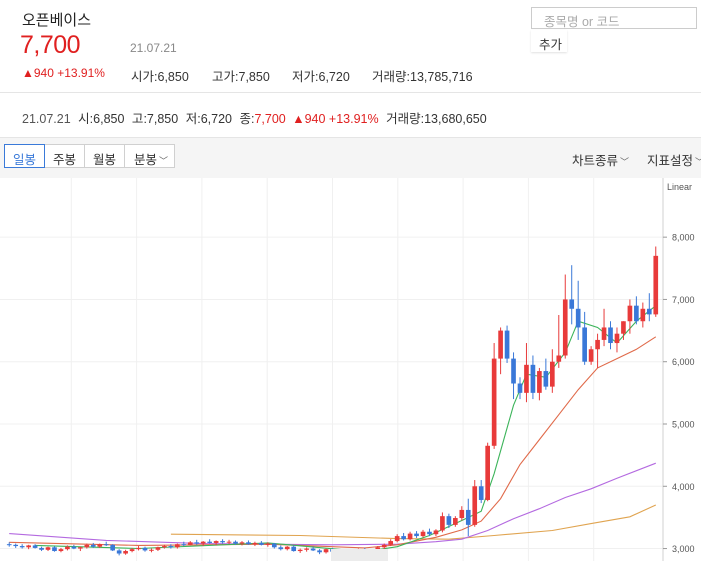 The image size is (701, 561). What do you see at coordinates (57, 20) in the screenshot?
I see `stock-name: 오픈베이스` at bounding box center [57, 20].